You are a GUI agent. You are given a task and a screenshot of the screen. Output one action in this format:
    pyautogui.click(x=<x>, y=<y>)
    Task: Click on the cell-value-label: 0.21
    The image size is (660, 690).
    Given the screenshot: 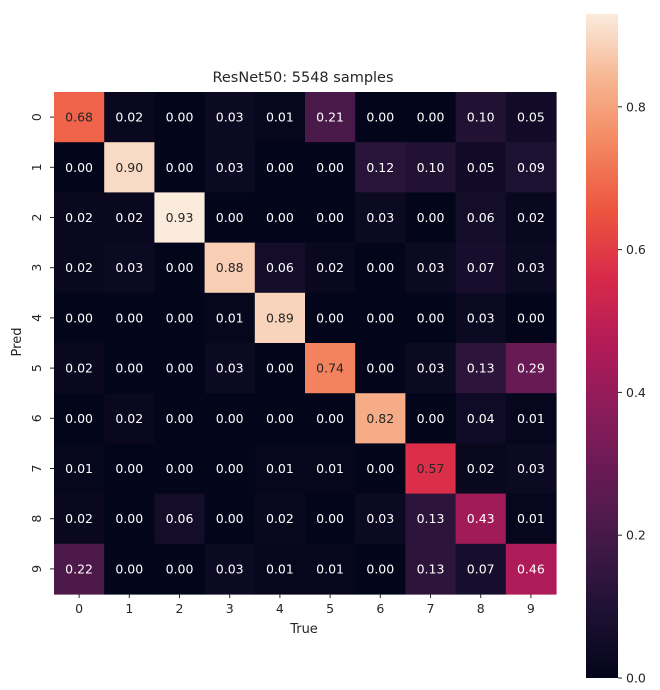 What is the action you would take?
    pyautogui.click(x=330, y=117)
    